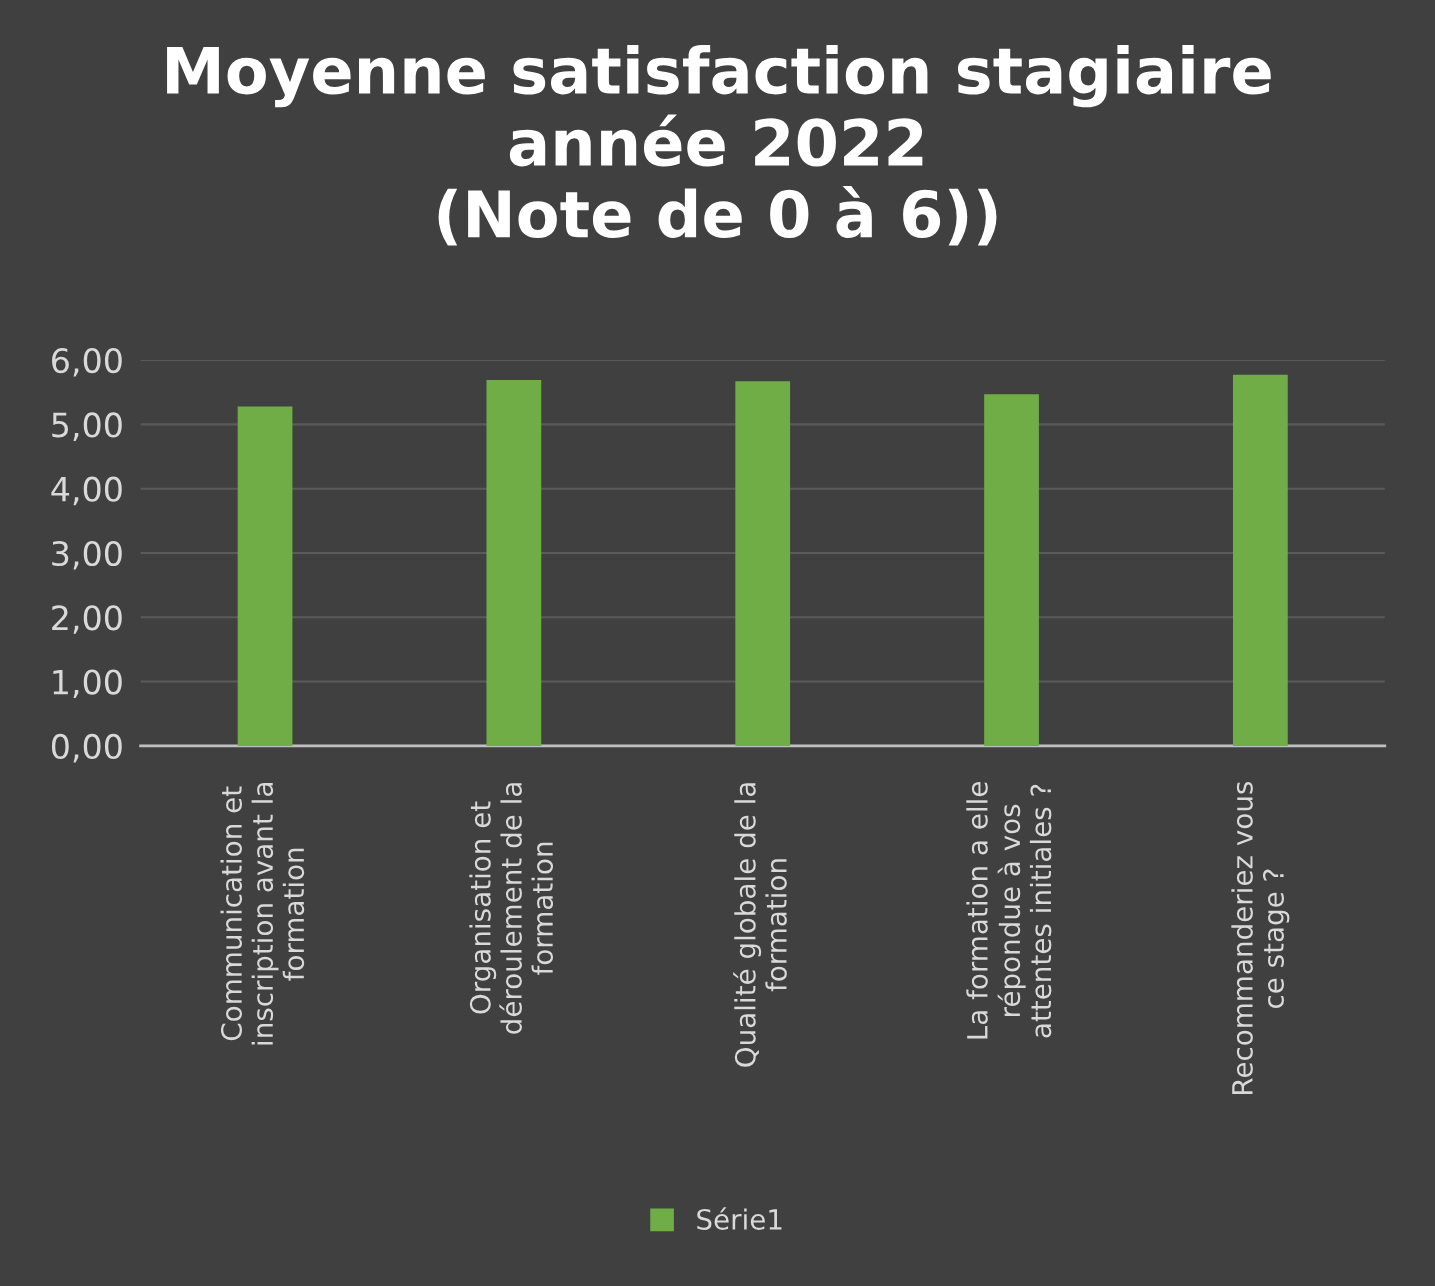 Image resolution: width=1435 pixels, height=1286 pixels. What do you see at coordinates (86, 491) in the screenshot?
I see `y-tick-label: 4,00` at bounding box center [86, 491].